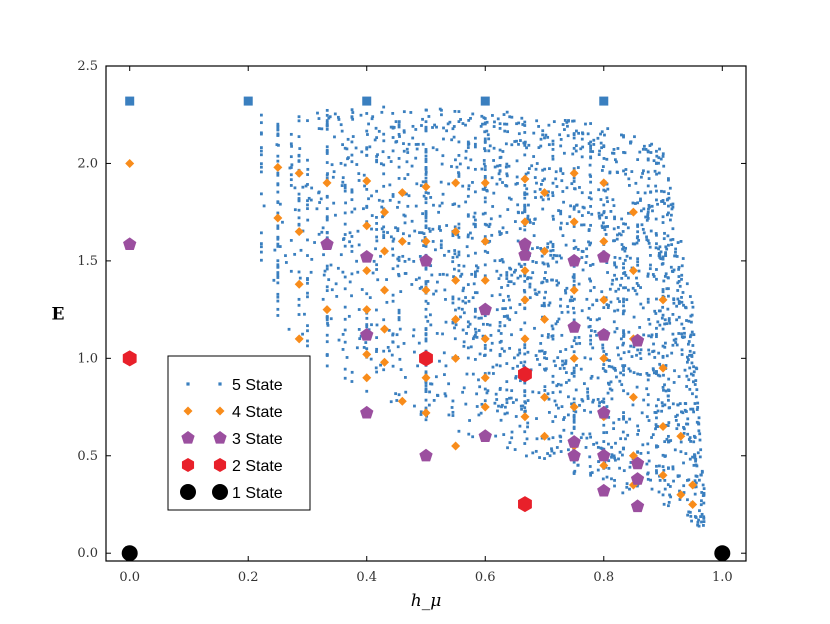 This screenshot has width=830, height=624. What do you see at coordinates (87, 358) in the screenshot?
I see `y-tick-label: 1.0` at bounding box center [87, 358].